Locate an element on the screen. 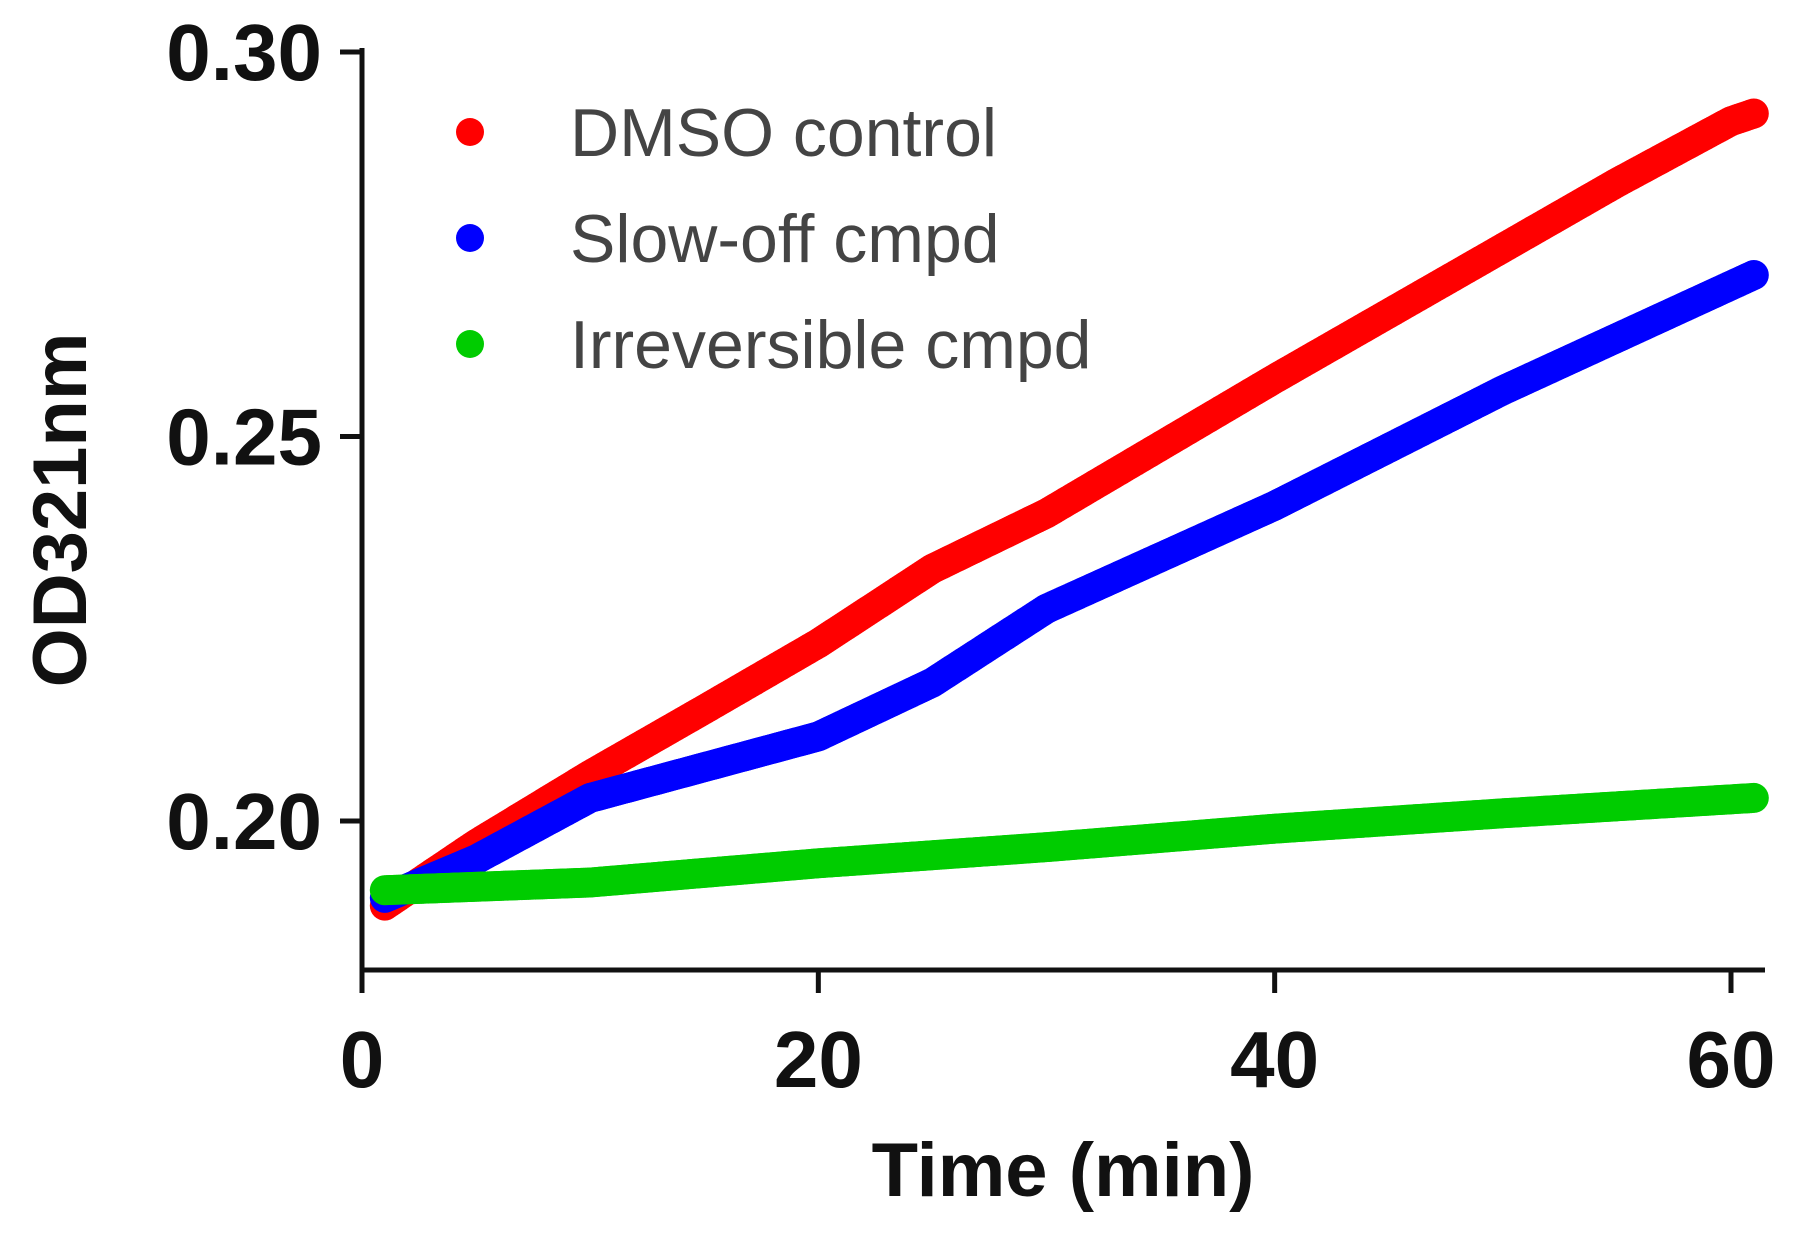 The width and height of the screenshot is (1800, 1236). y-tick-label: 0.30 is located at coordinates (244, 52).